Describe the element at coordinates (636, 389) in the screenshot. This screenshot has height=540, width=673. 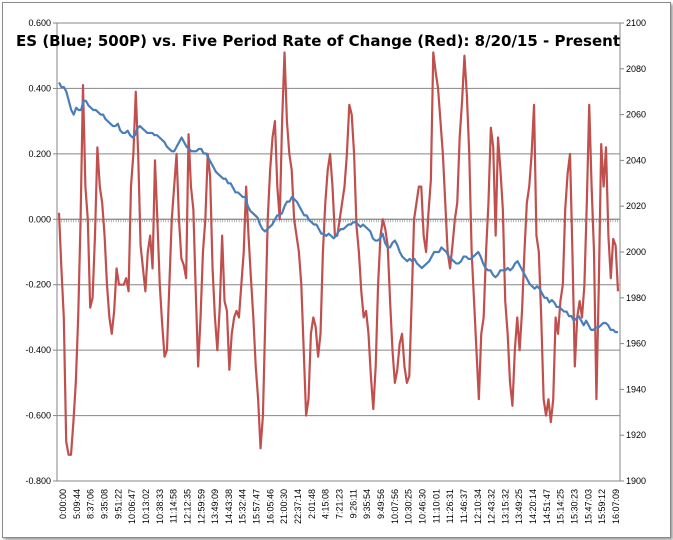
I see `right-tick-label: 1940` at that location.